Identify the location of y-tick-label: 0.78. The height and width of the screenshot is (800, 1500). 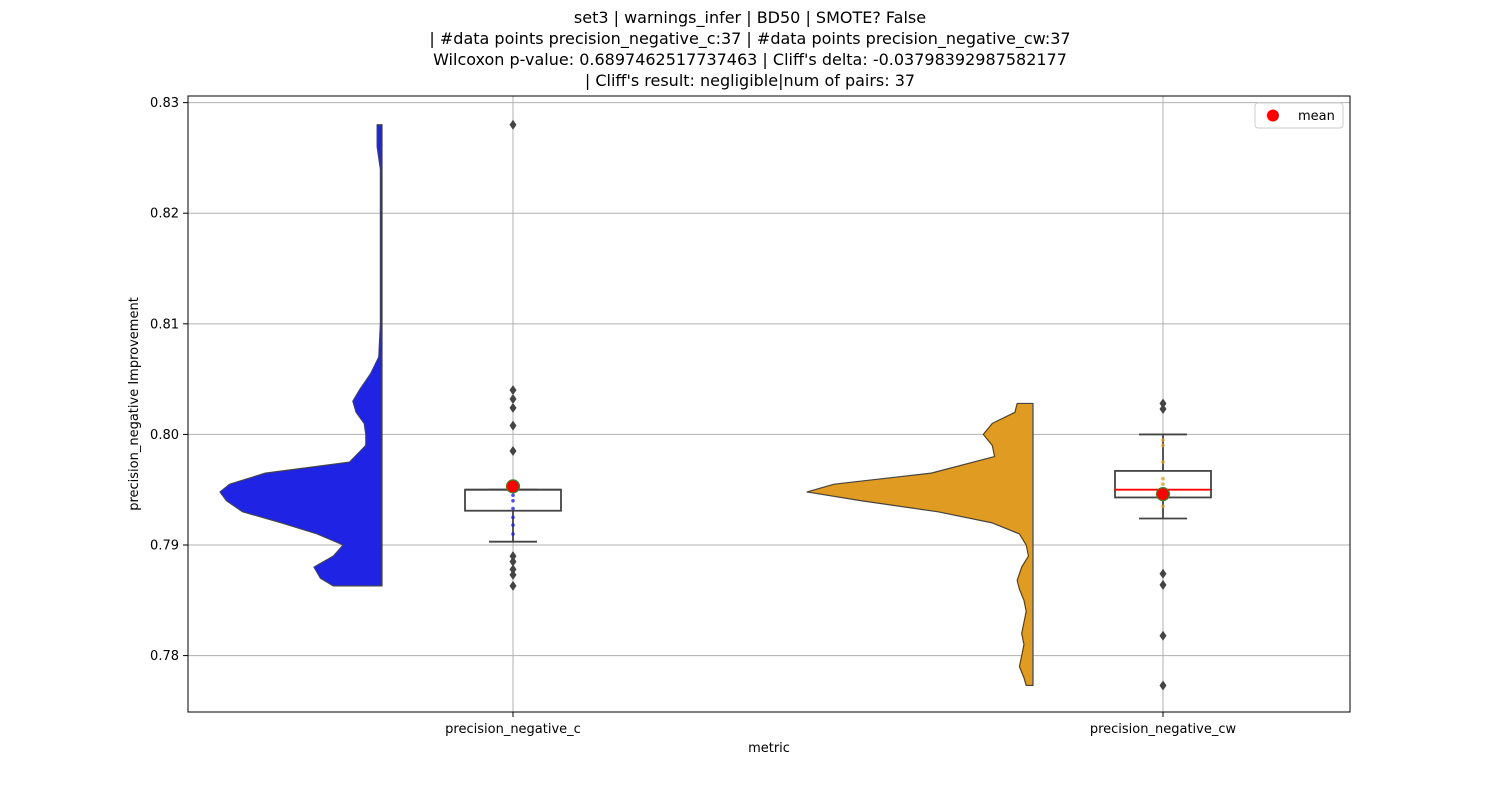
(164, 656).